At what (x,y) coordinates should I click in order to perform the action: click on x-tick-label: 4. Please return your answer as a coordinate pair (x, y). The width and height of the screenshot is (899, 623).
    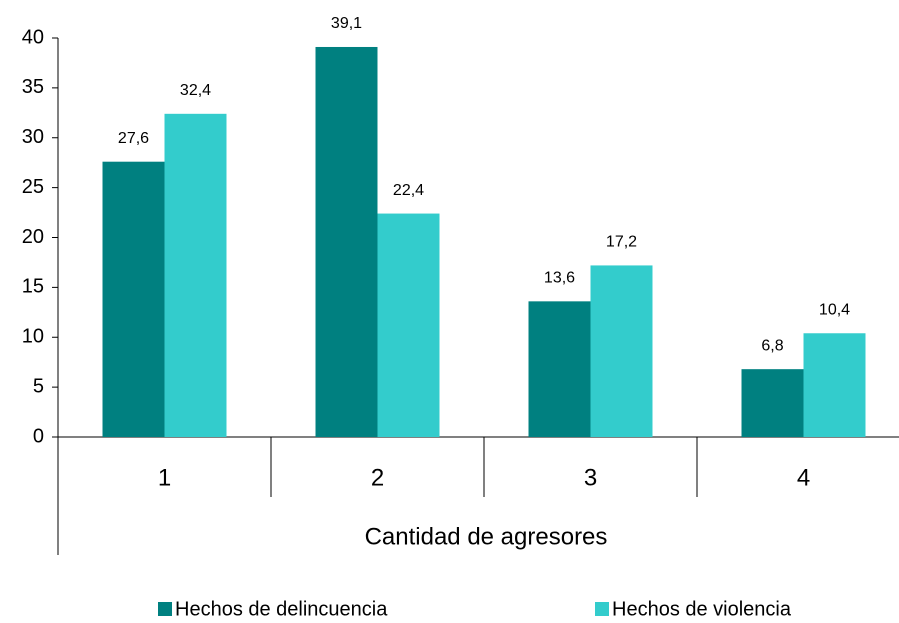
    Looking at the image, I should click on (803, 477).